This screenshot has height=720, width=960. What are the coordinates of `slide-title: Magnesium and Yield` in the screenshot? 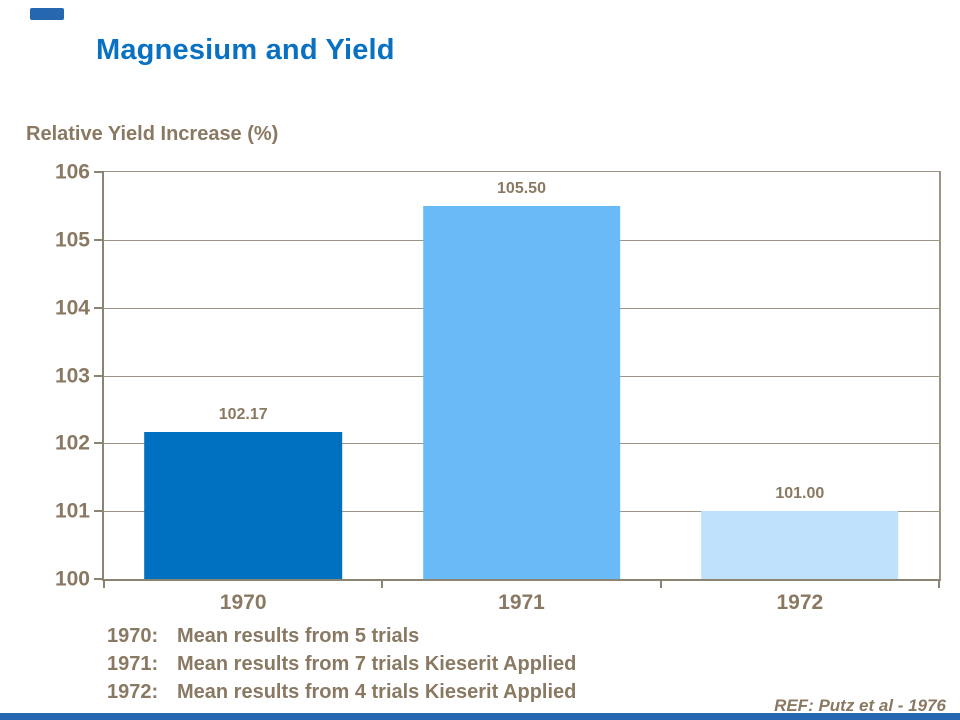 It's located at (245, 50).